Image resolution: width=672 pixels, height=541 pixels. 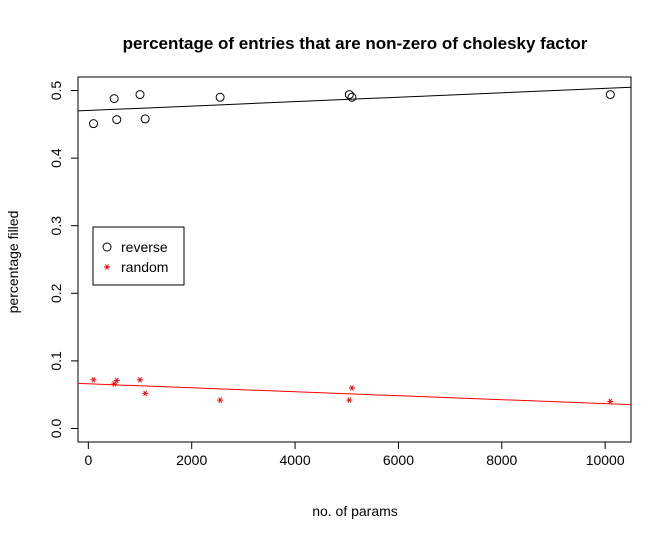 What do you see at coordinates (191, 460) in the screenshot?
I see `x-tick-label: 2000` at bounding box center [191, 460].